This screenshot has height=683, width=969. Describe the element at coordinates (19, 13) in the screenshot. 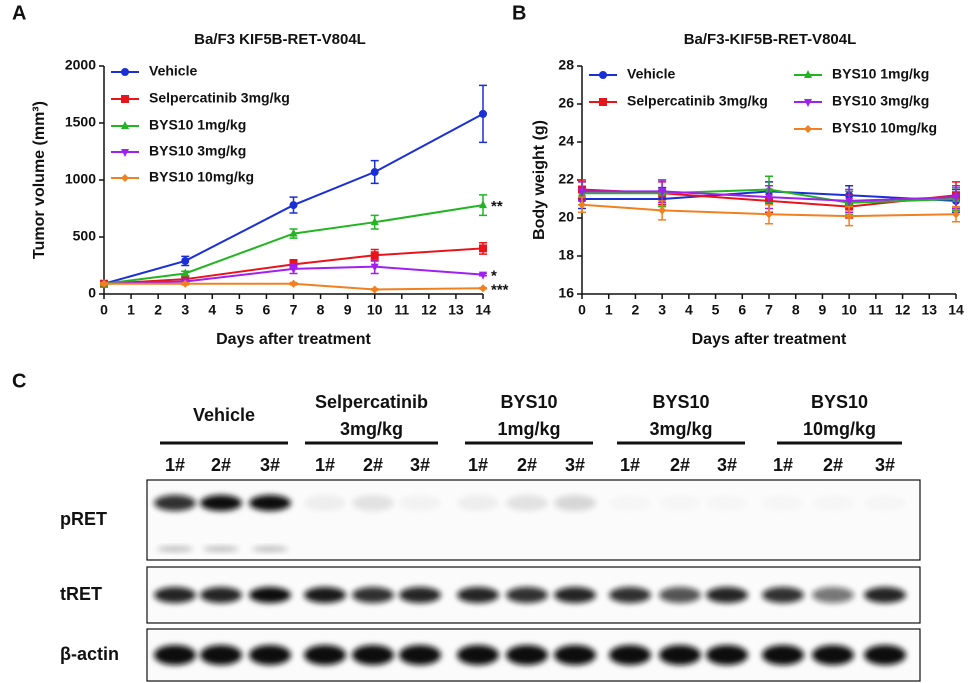

I see `panel-letter: A` at that location.